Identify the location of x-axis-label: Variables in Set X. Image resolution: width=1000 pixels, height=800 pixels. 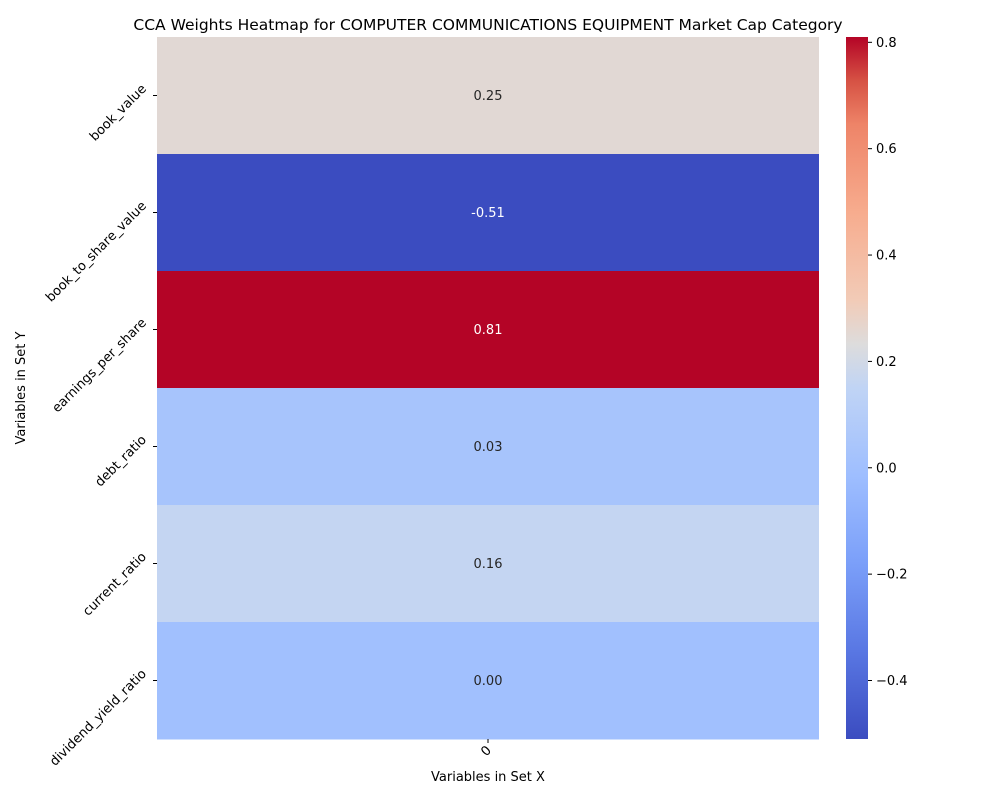
(488, 777).